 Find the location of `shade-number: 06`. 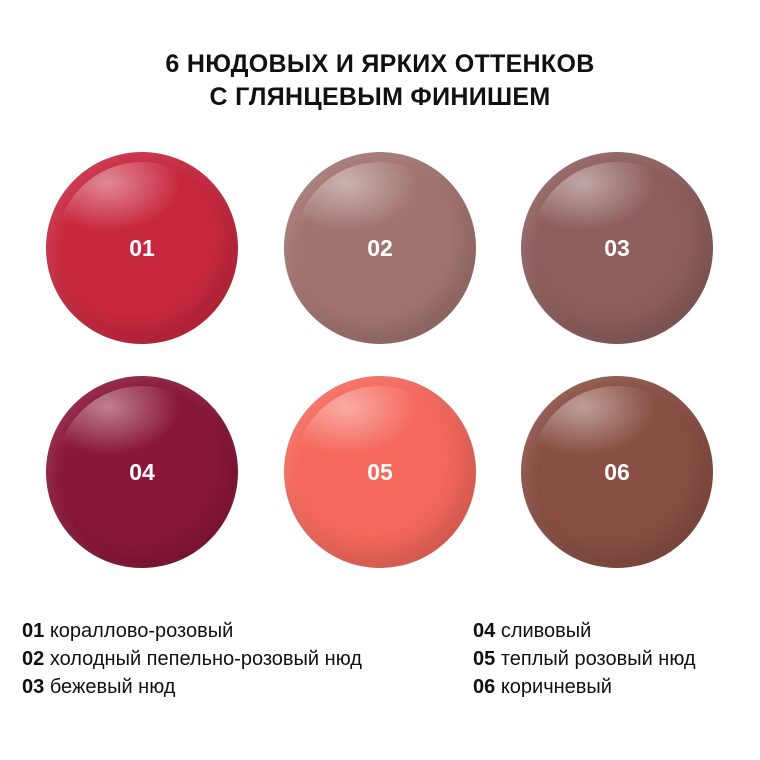

shade-number: 06 is located at coordinates (617, 471).